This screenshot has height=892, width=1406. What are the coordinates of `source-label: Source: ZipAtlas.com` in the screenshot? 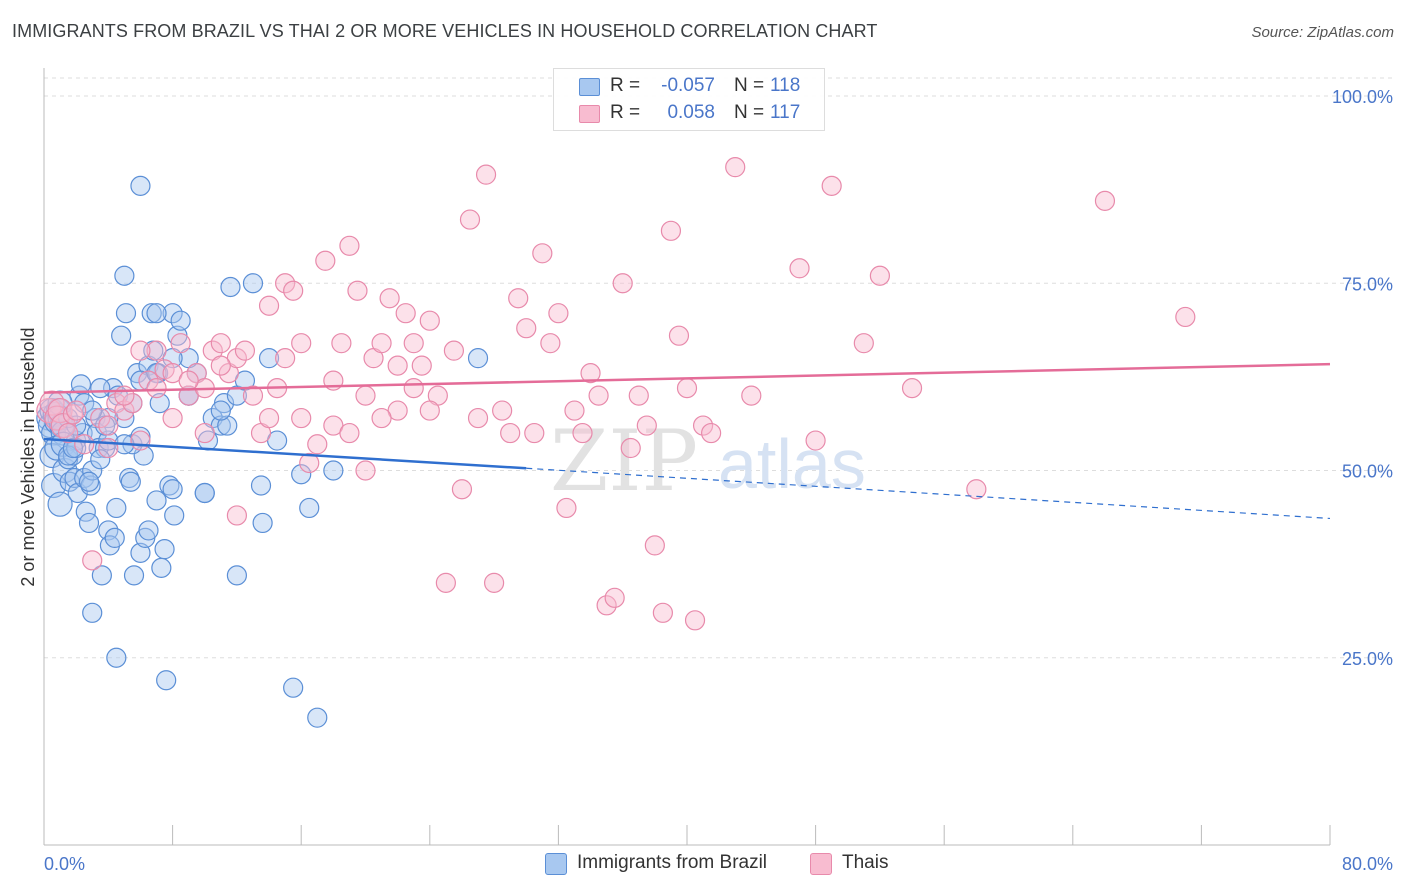 It's located at (1322, 32).